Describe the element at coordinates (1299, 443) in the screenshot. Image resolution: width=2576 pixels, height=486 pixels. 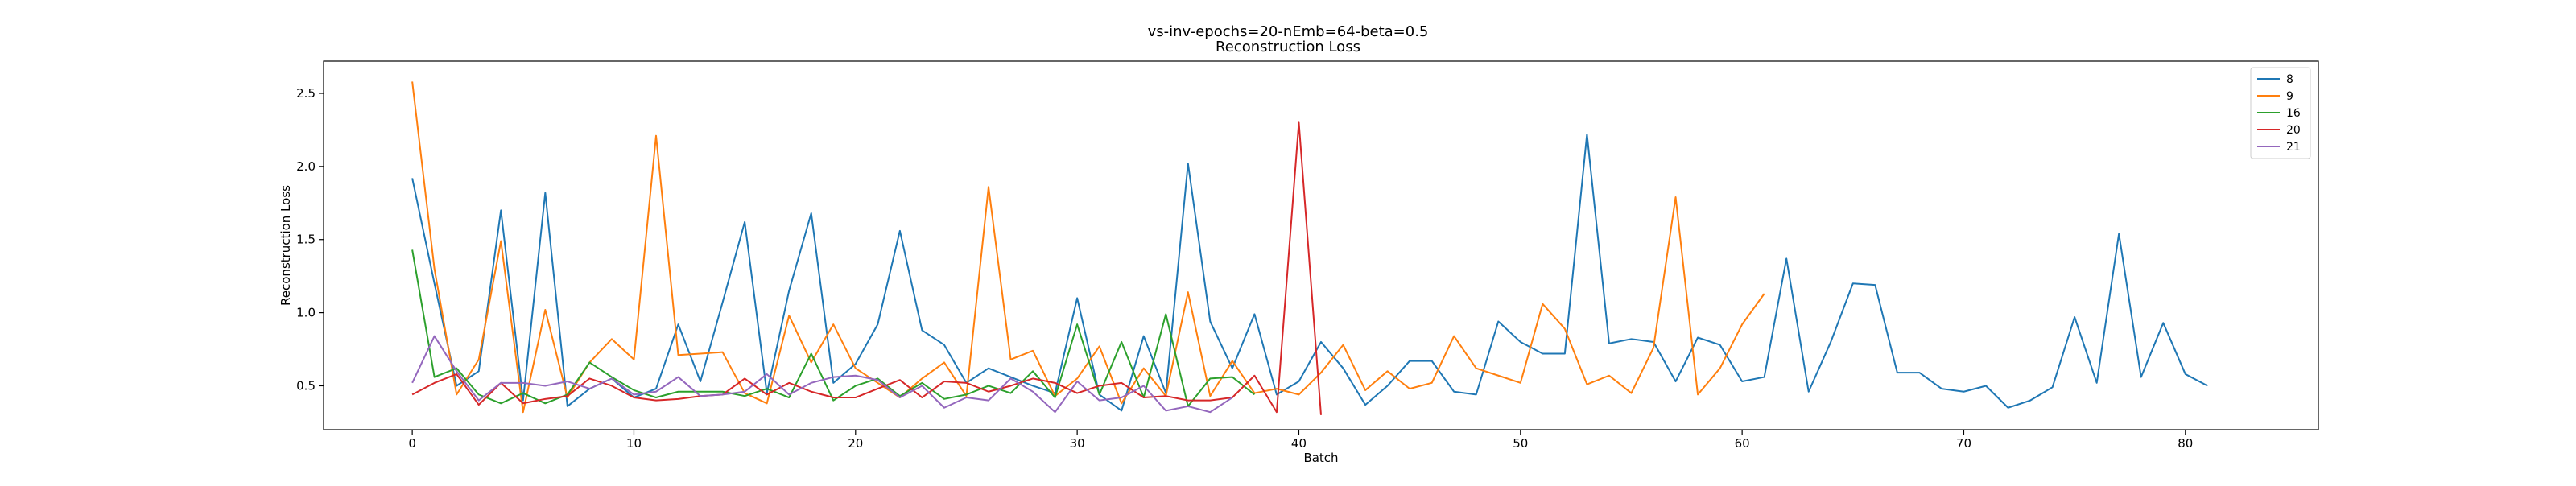
I see `x-tick-label: 40` at that location.